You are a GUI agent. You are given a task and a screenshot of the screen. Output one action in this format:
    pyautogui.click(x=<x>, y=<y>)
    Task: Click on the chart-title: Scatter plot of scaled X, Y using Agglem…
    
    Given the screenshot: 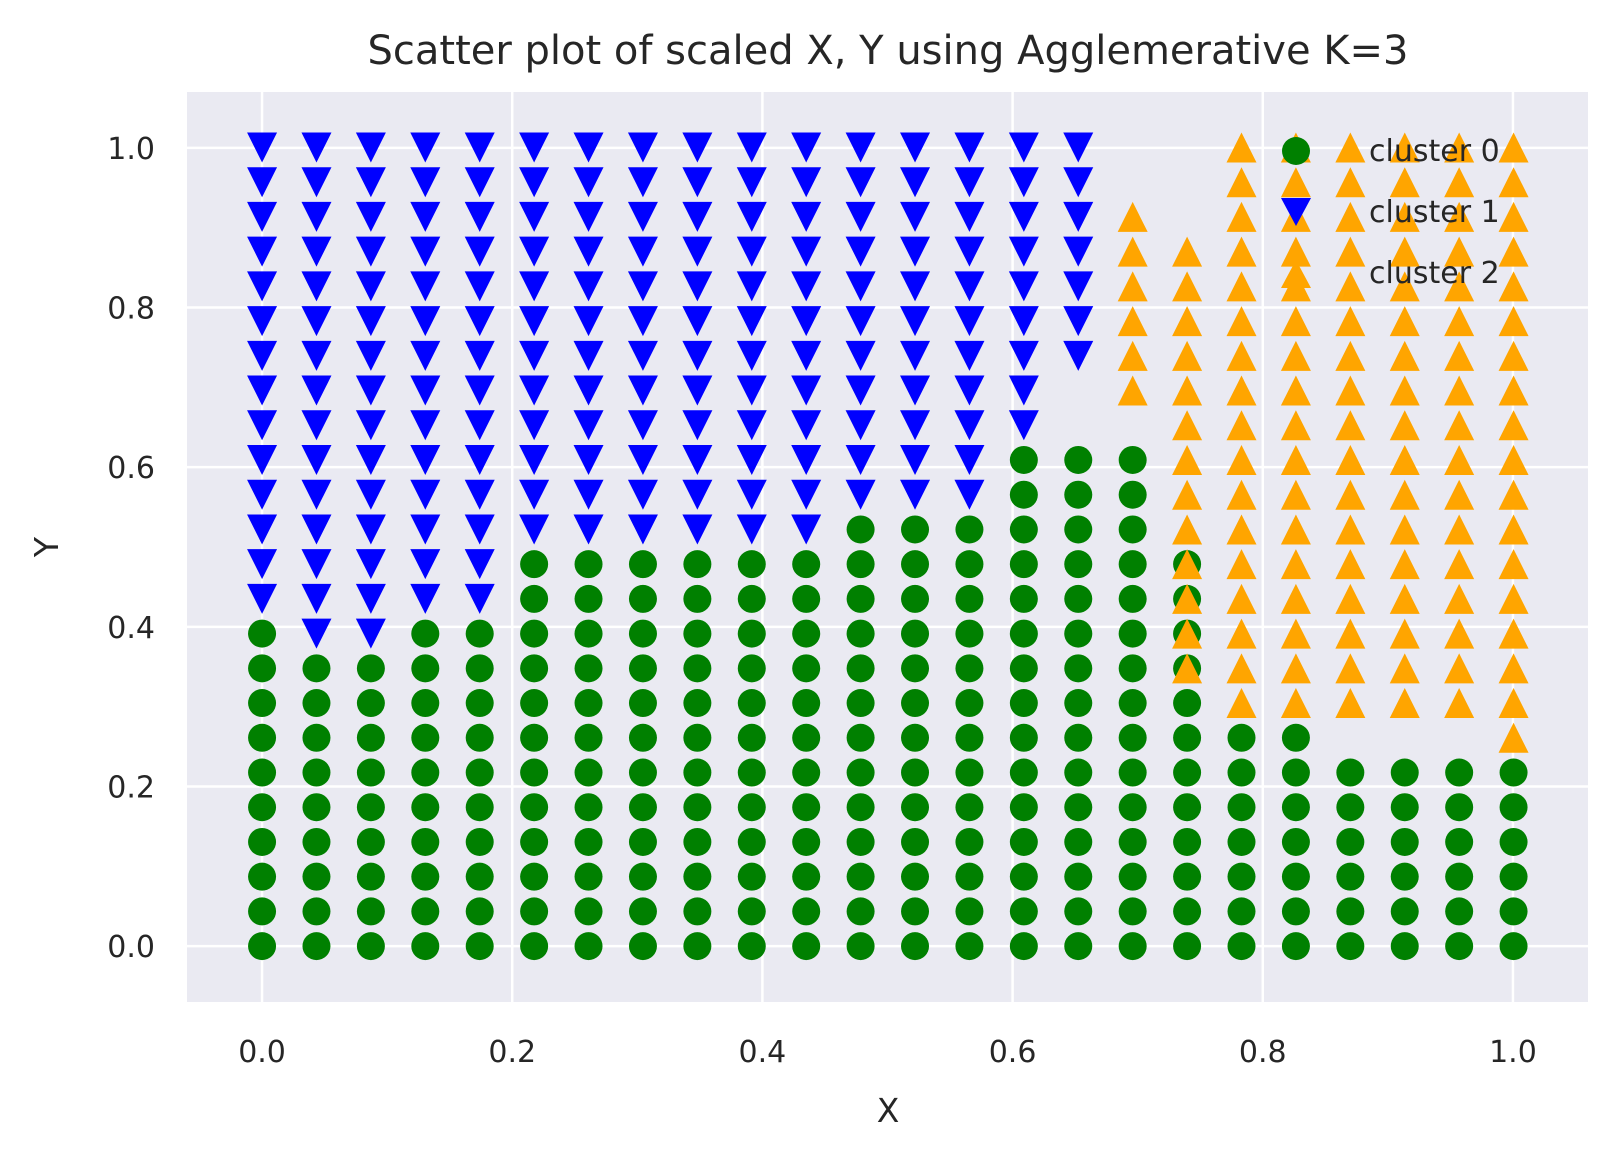 What is the action you would take?
    pyautogui.click(x=888, y=51)
    